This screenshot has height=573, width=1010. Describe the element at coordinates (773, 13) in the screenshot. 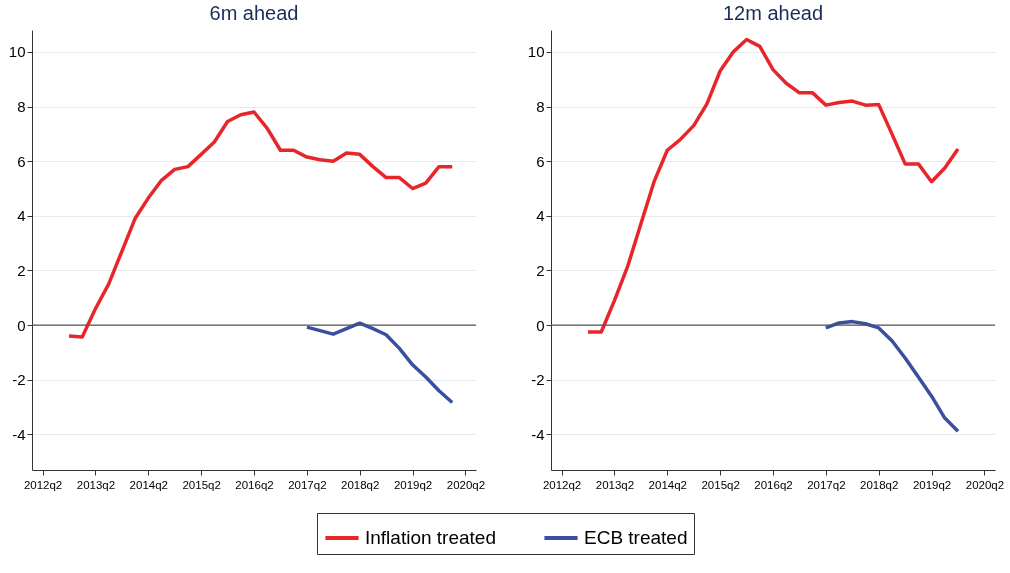

I see `chart-title: 12m ahead` at that location.